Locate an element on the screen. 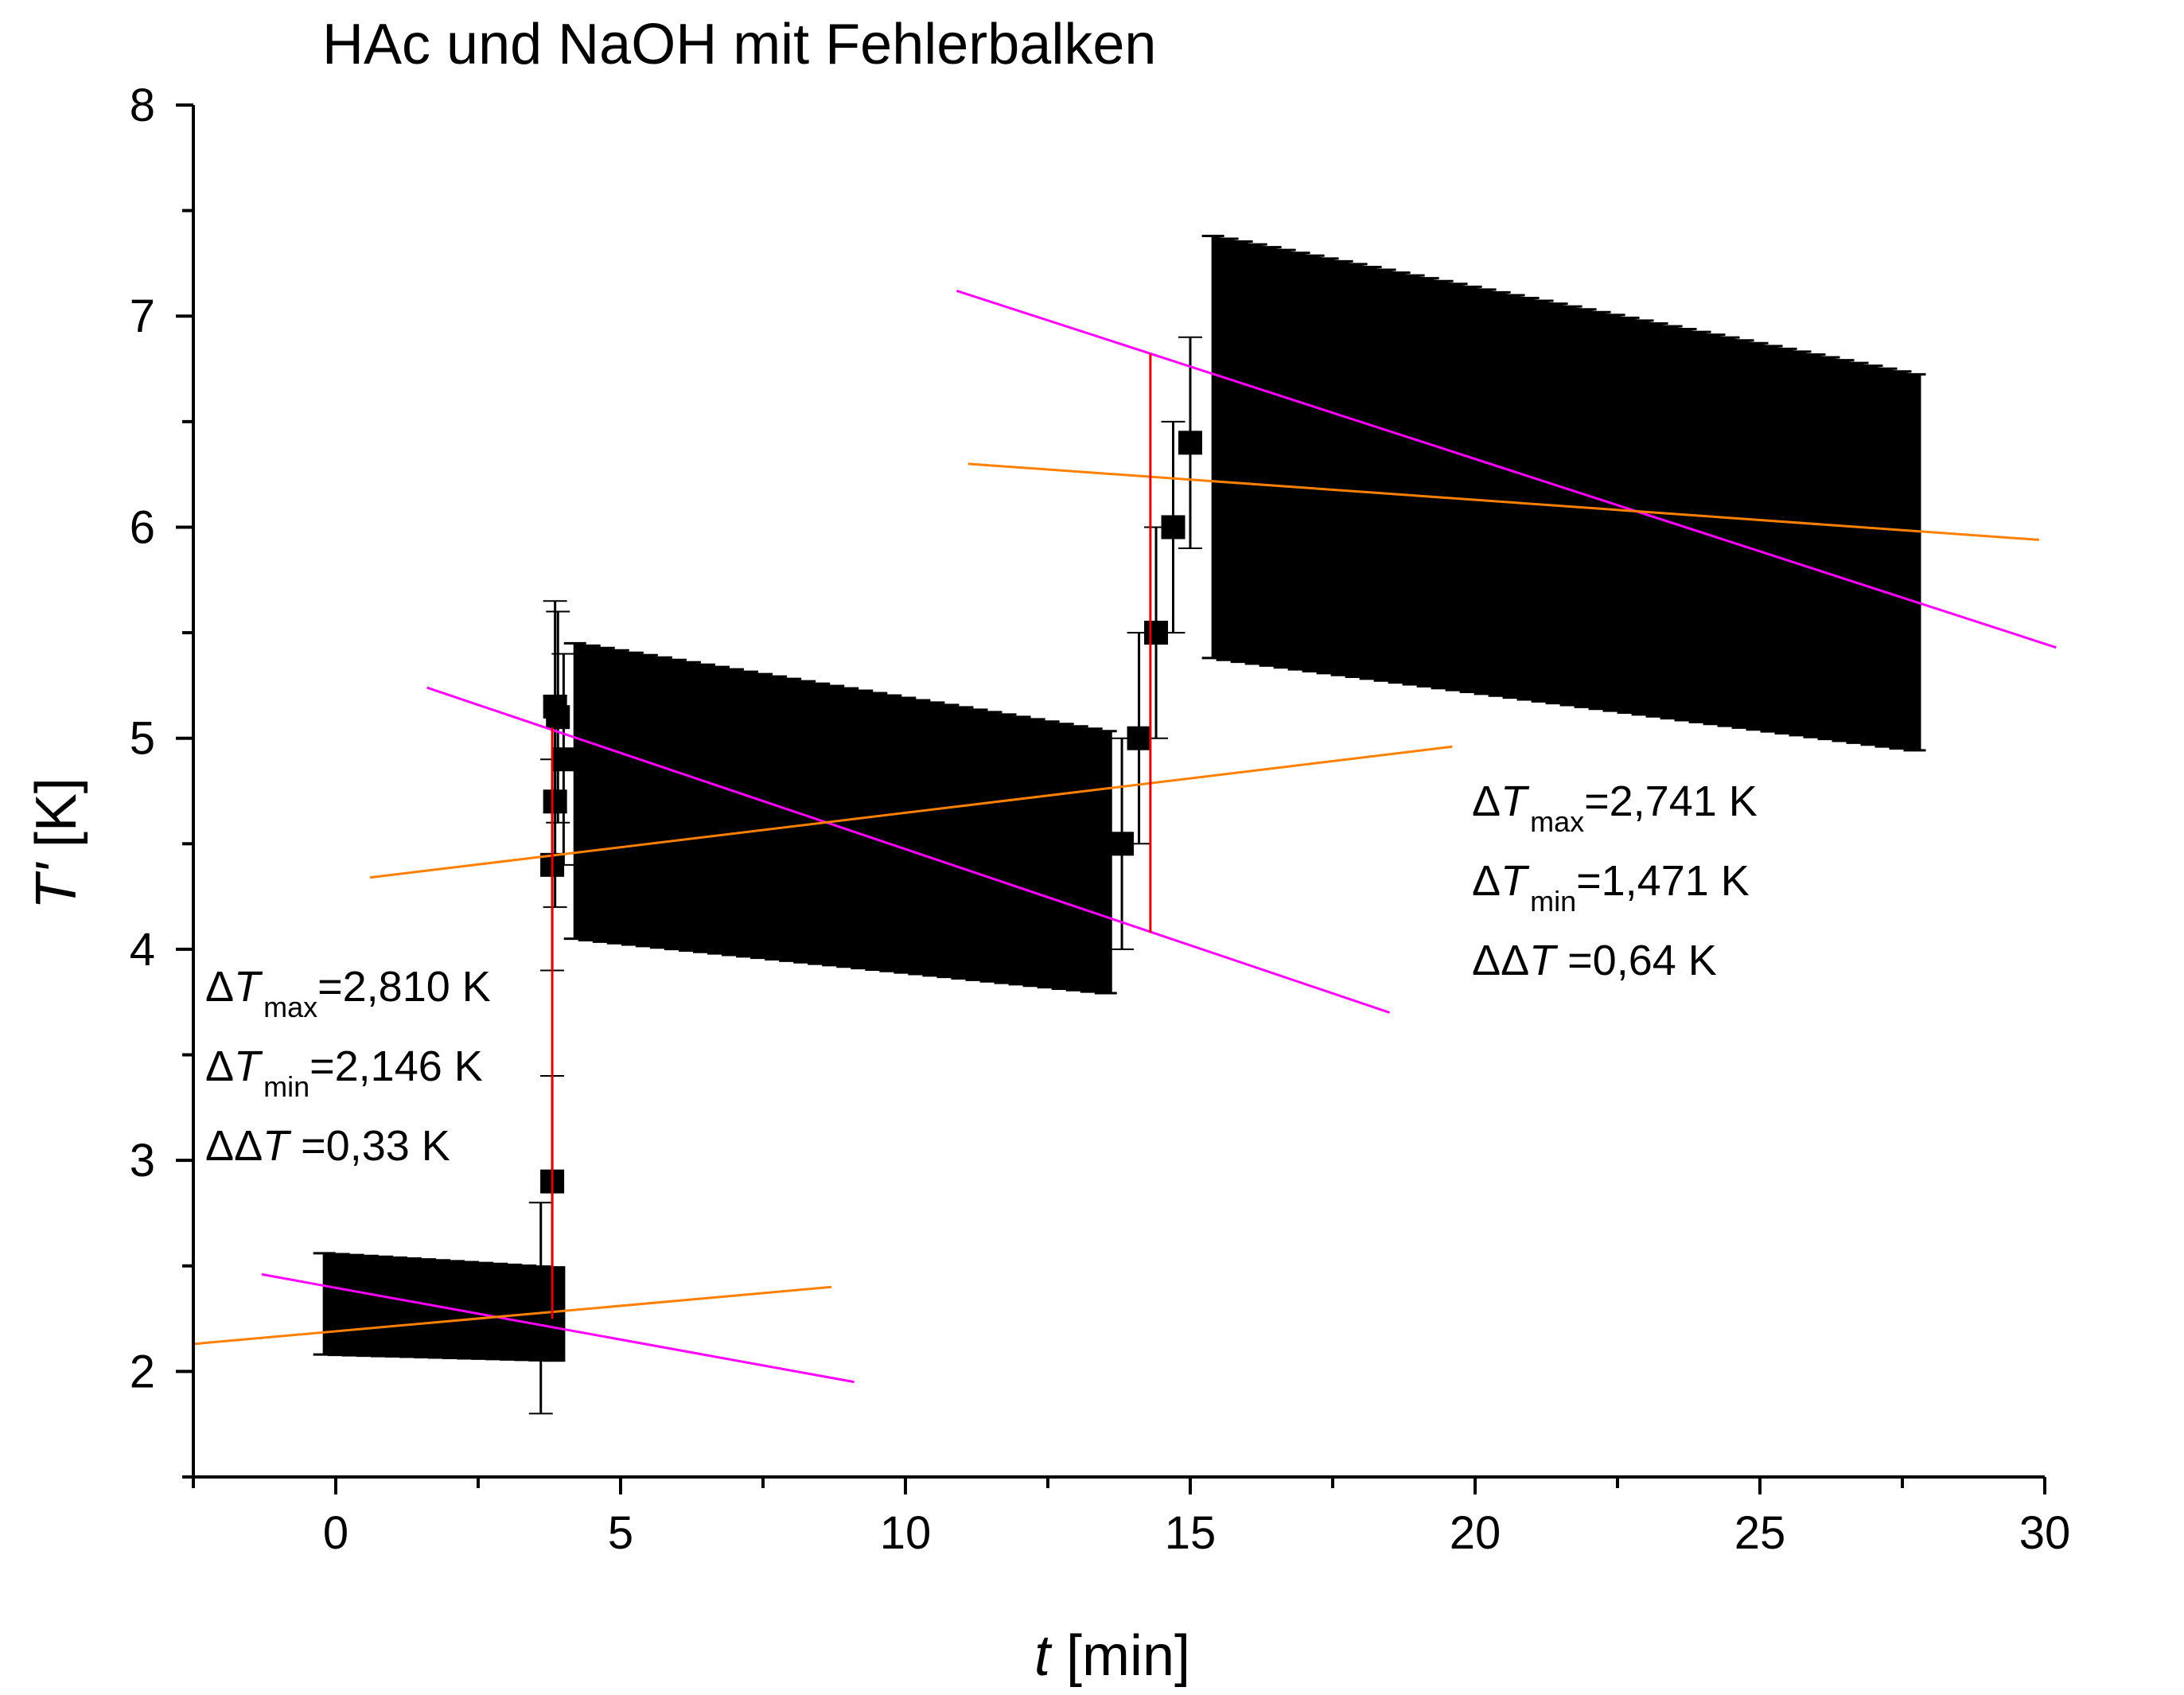 The height and width of the screenshot is (1695, 2184). y-tick-label: 6 is located at coordinates (142, 527).